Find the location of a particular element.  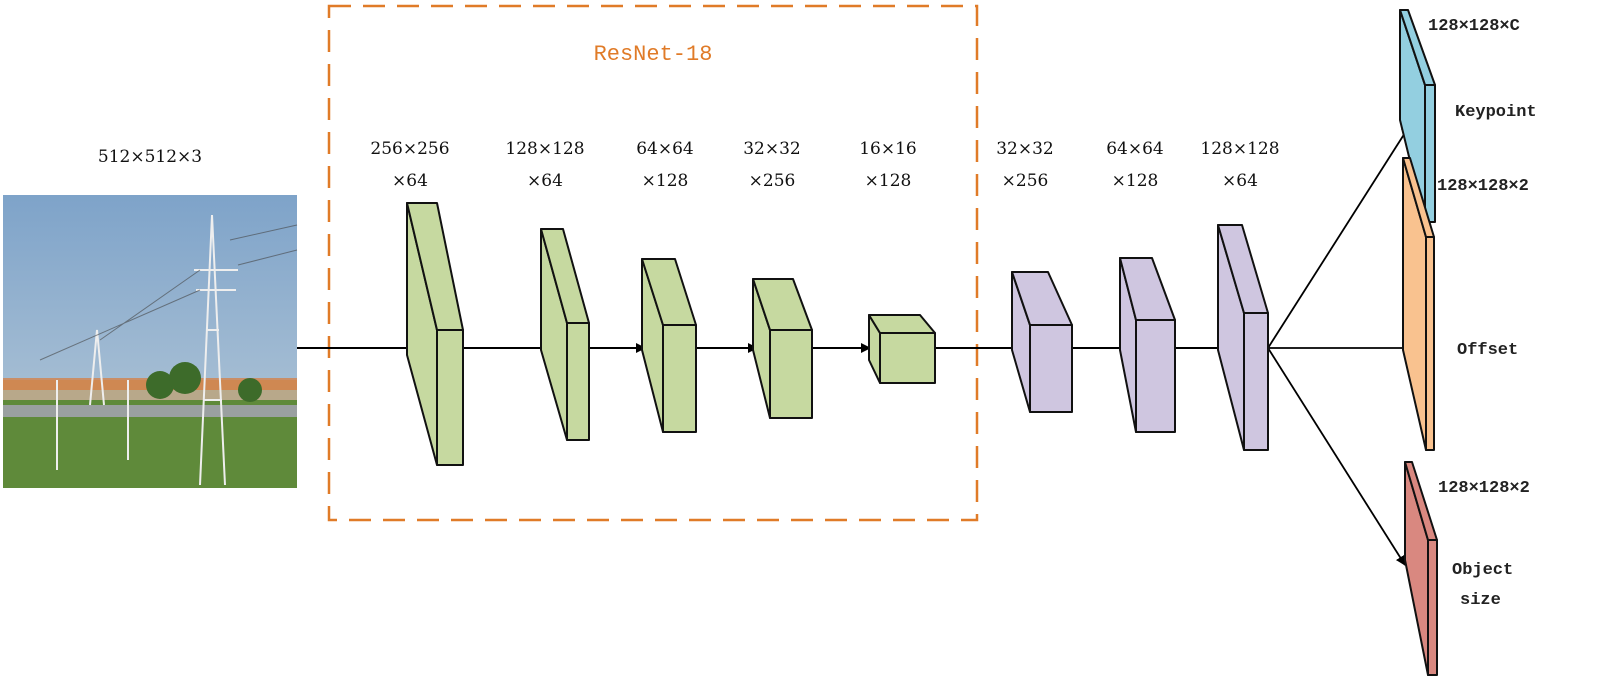

input-image is located at coordinates (150, 341).